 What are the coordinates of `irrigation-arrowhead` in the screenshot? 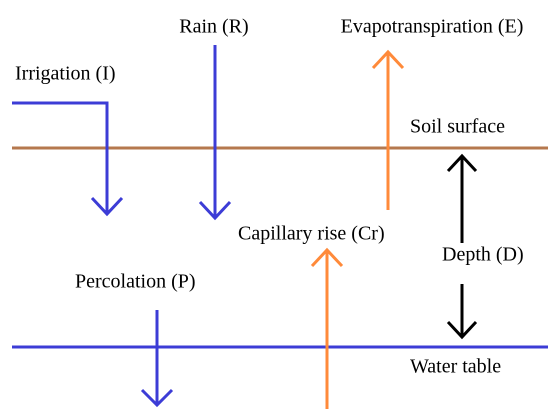 It's located at (107, 206).